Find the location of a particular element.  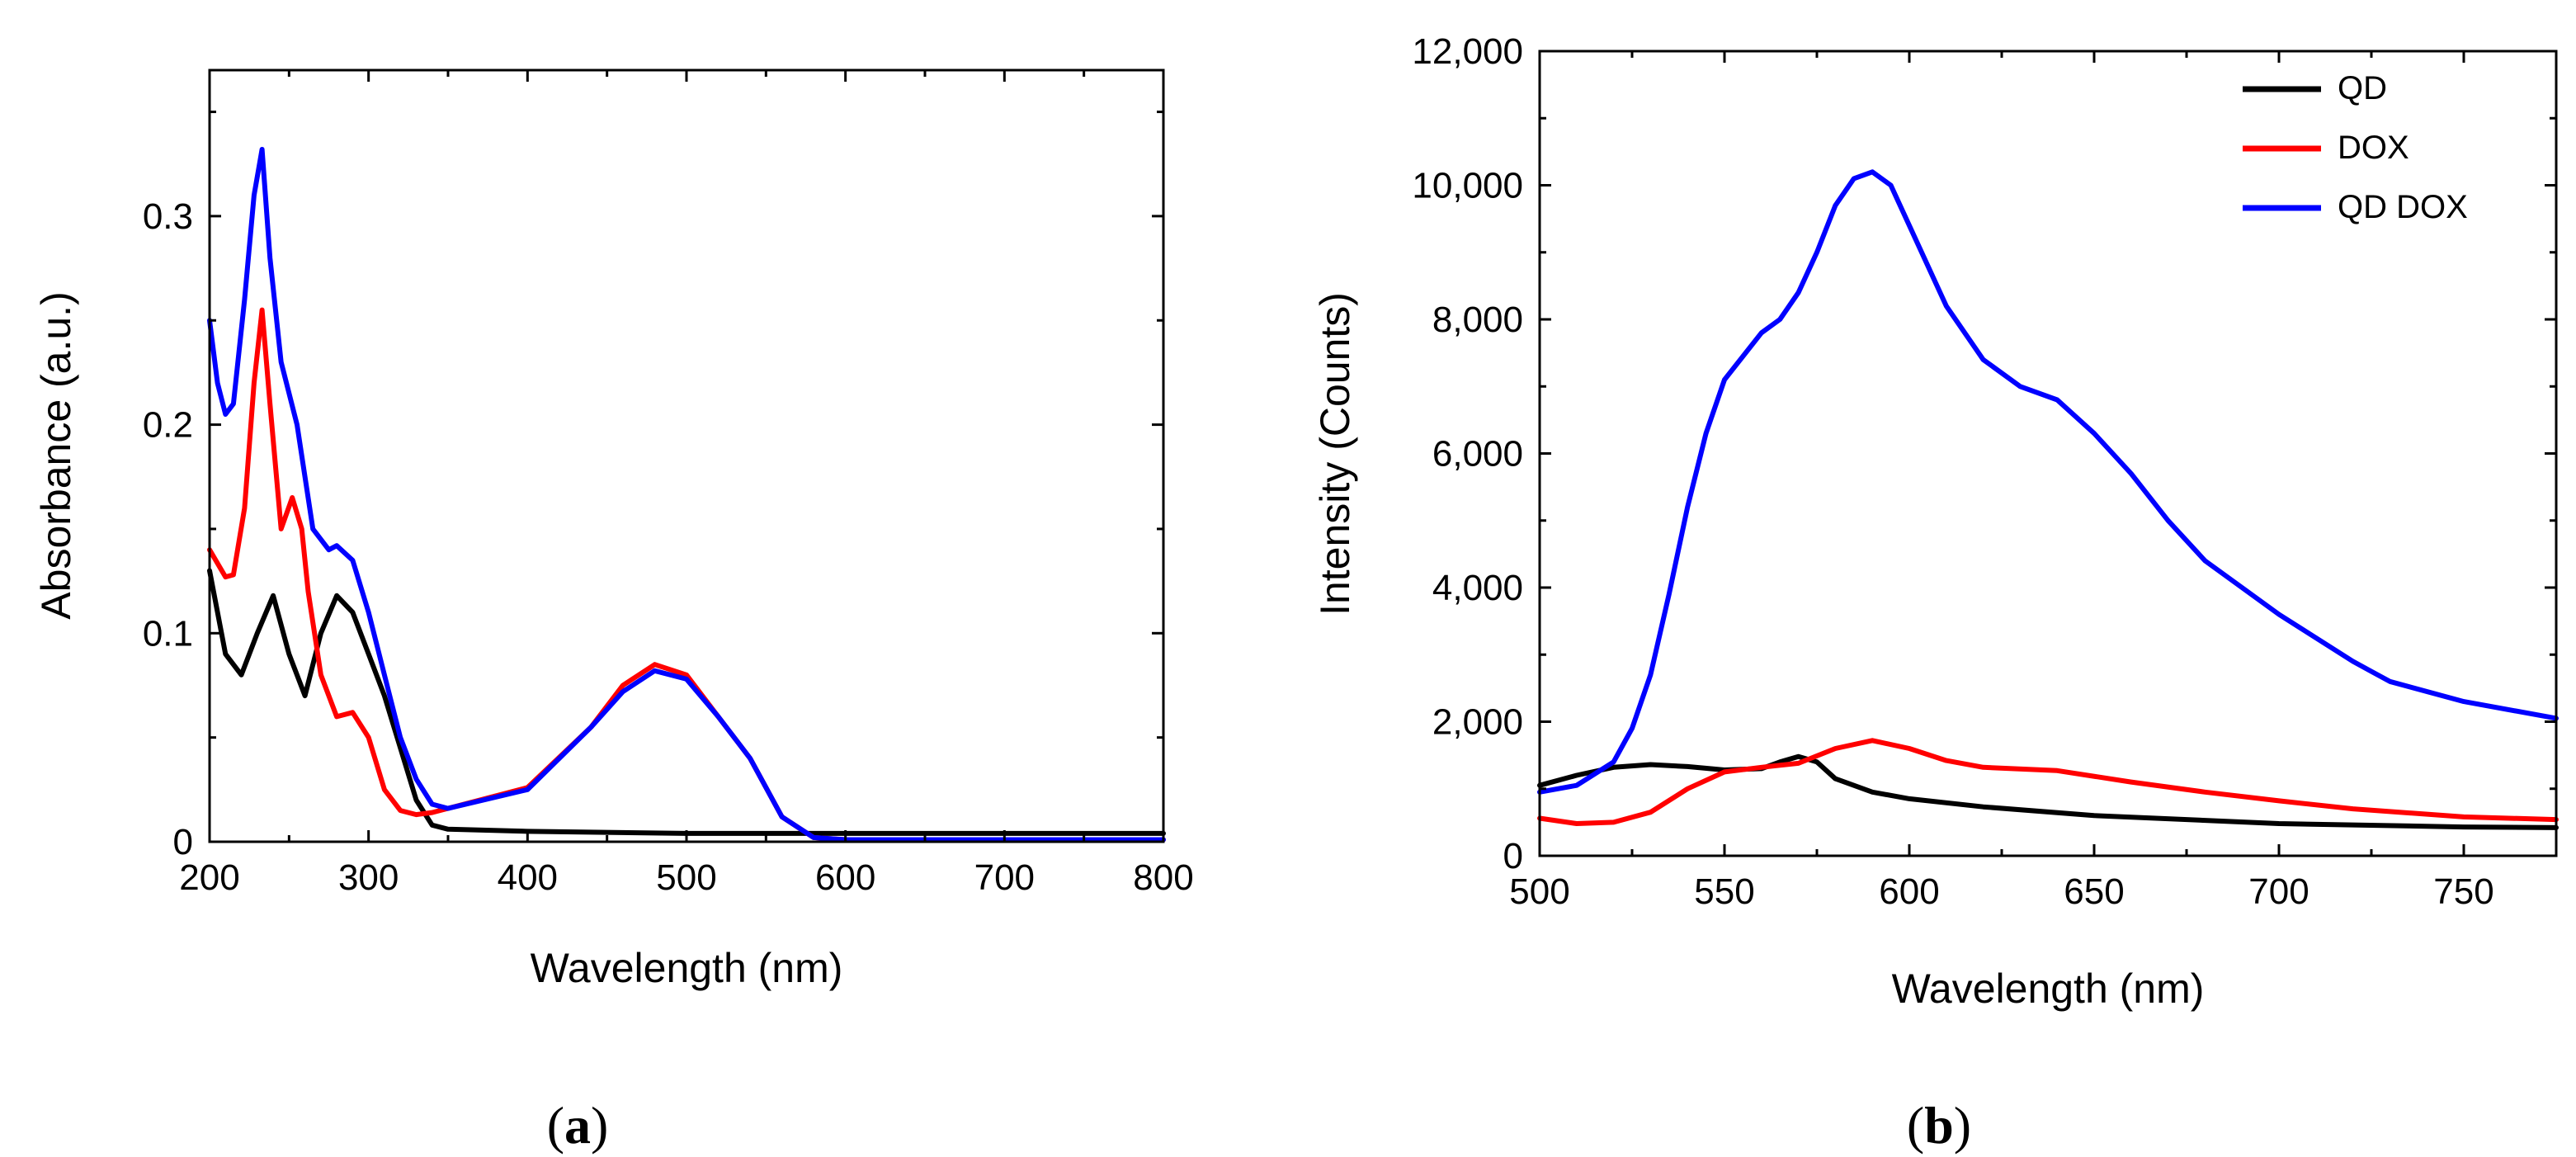

panel-b-x-tick-label: 750 is located at coordinates (2463, 892).